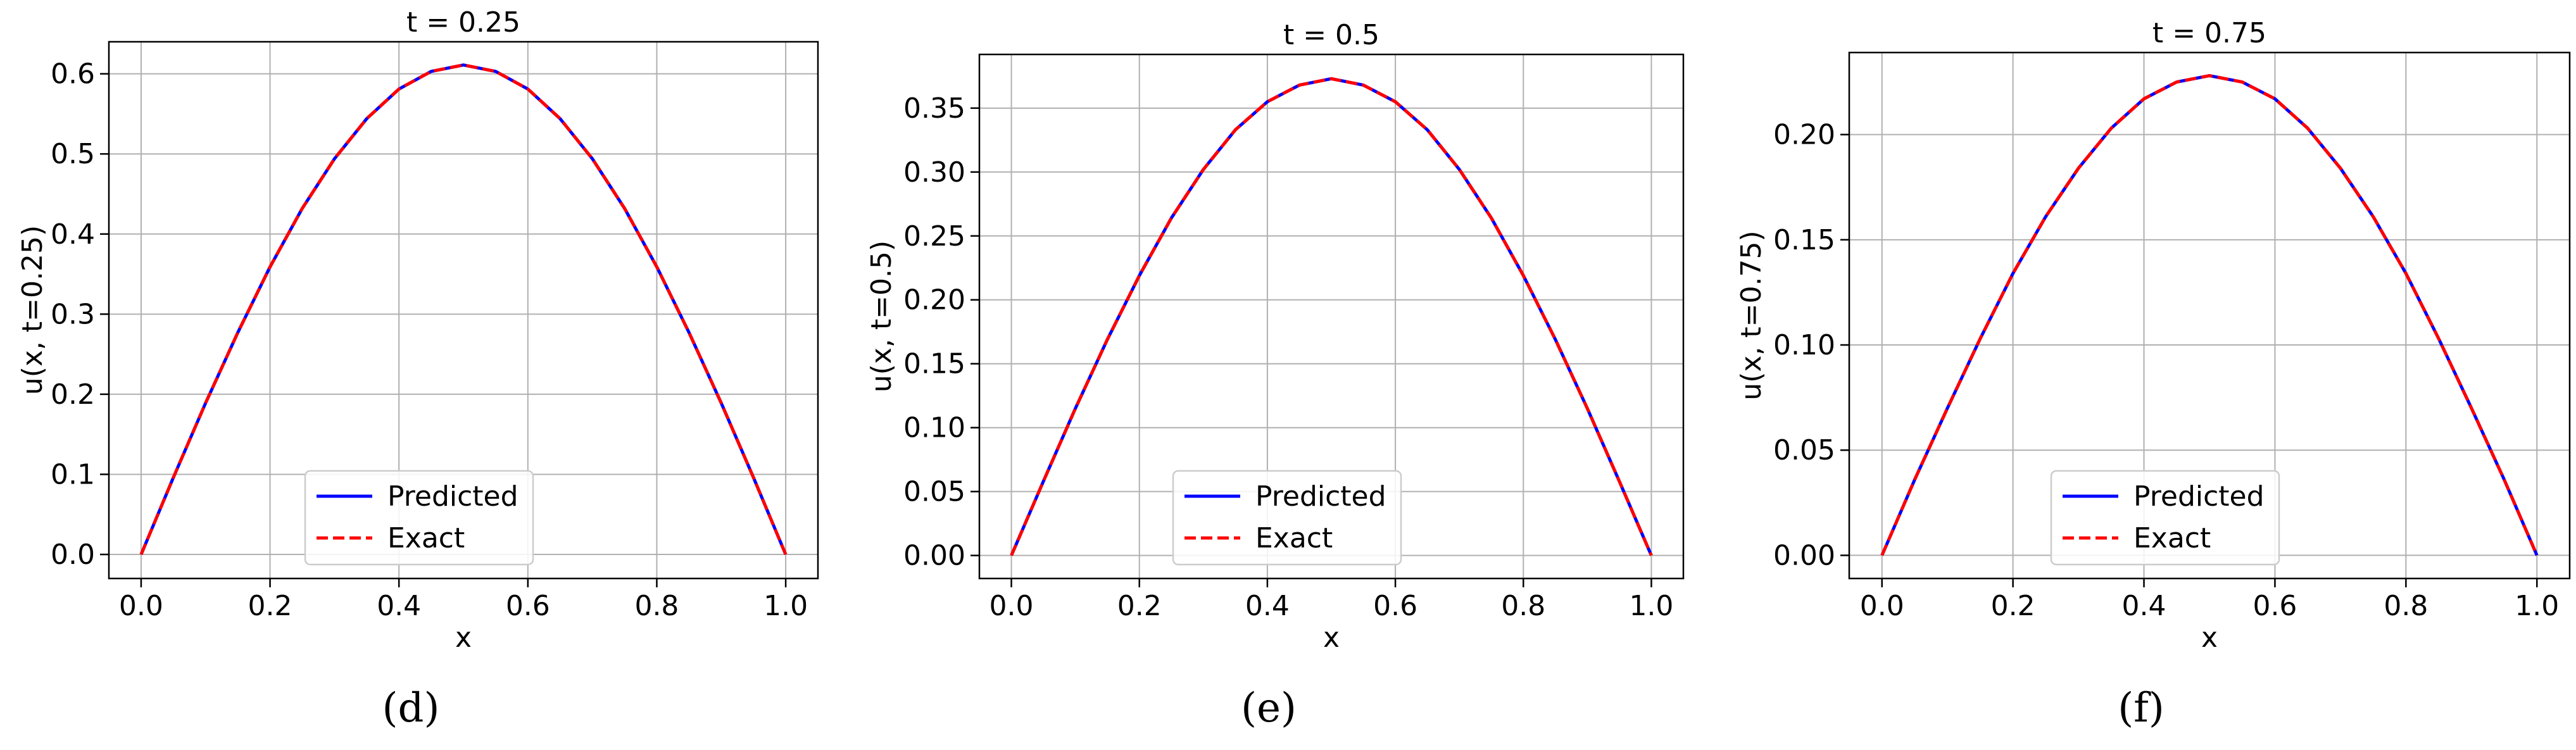  Describe the element at coordinates (73, 75) in the screenshot. I see `y-tick-label: 0.6` at that location.